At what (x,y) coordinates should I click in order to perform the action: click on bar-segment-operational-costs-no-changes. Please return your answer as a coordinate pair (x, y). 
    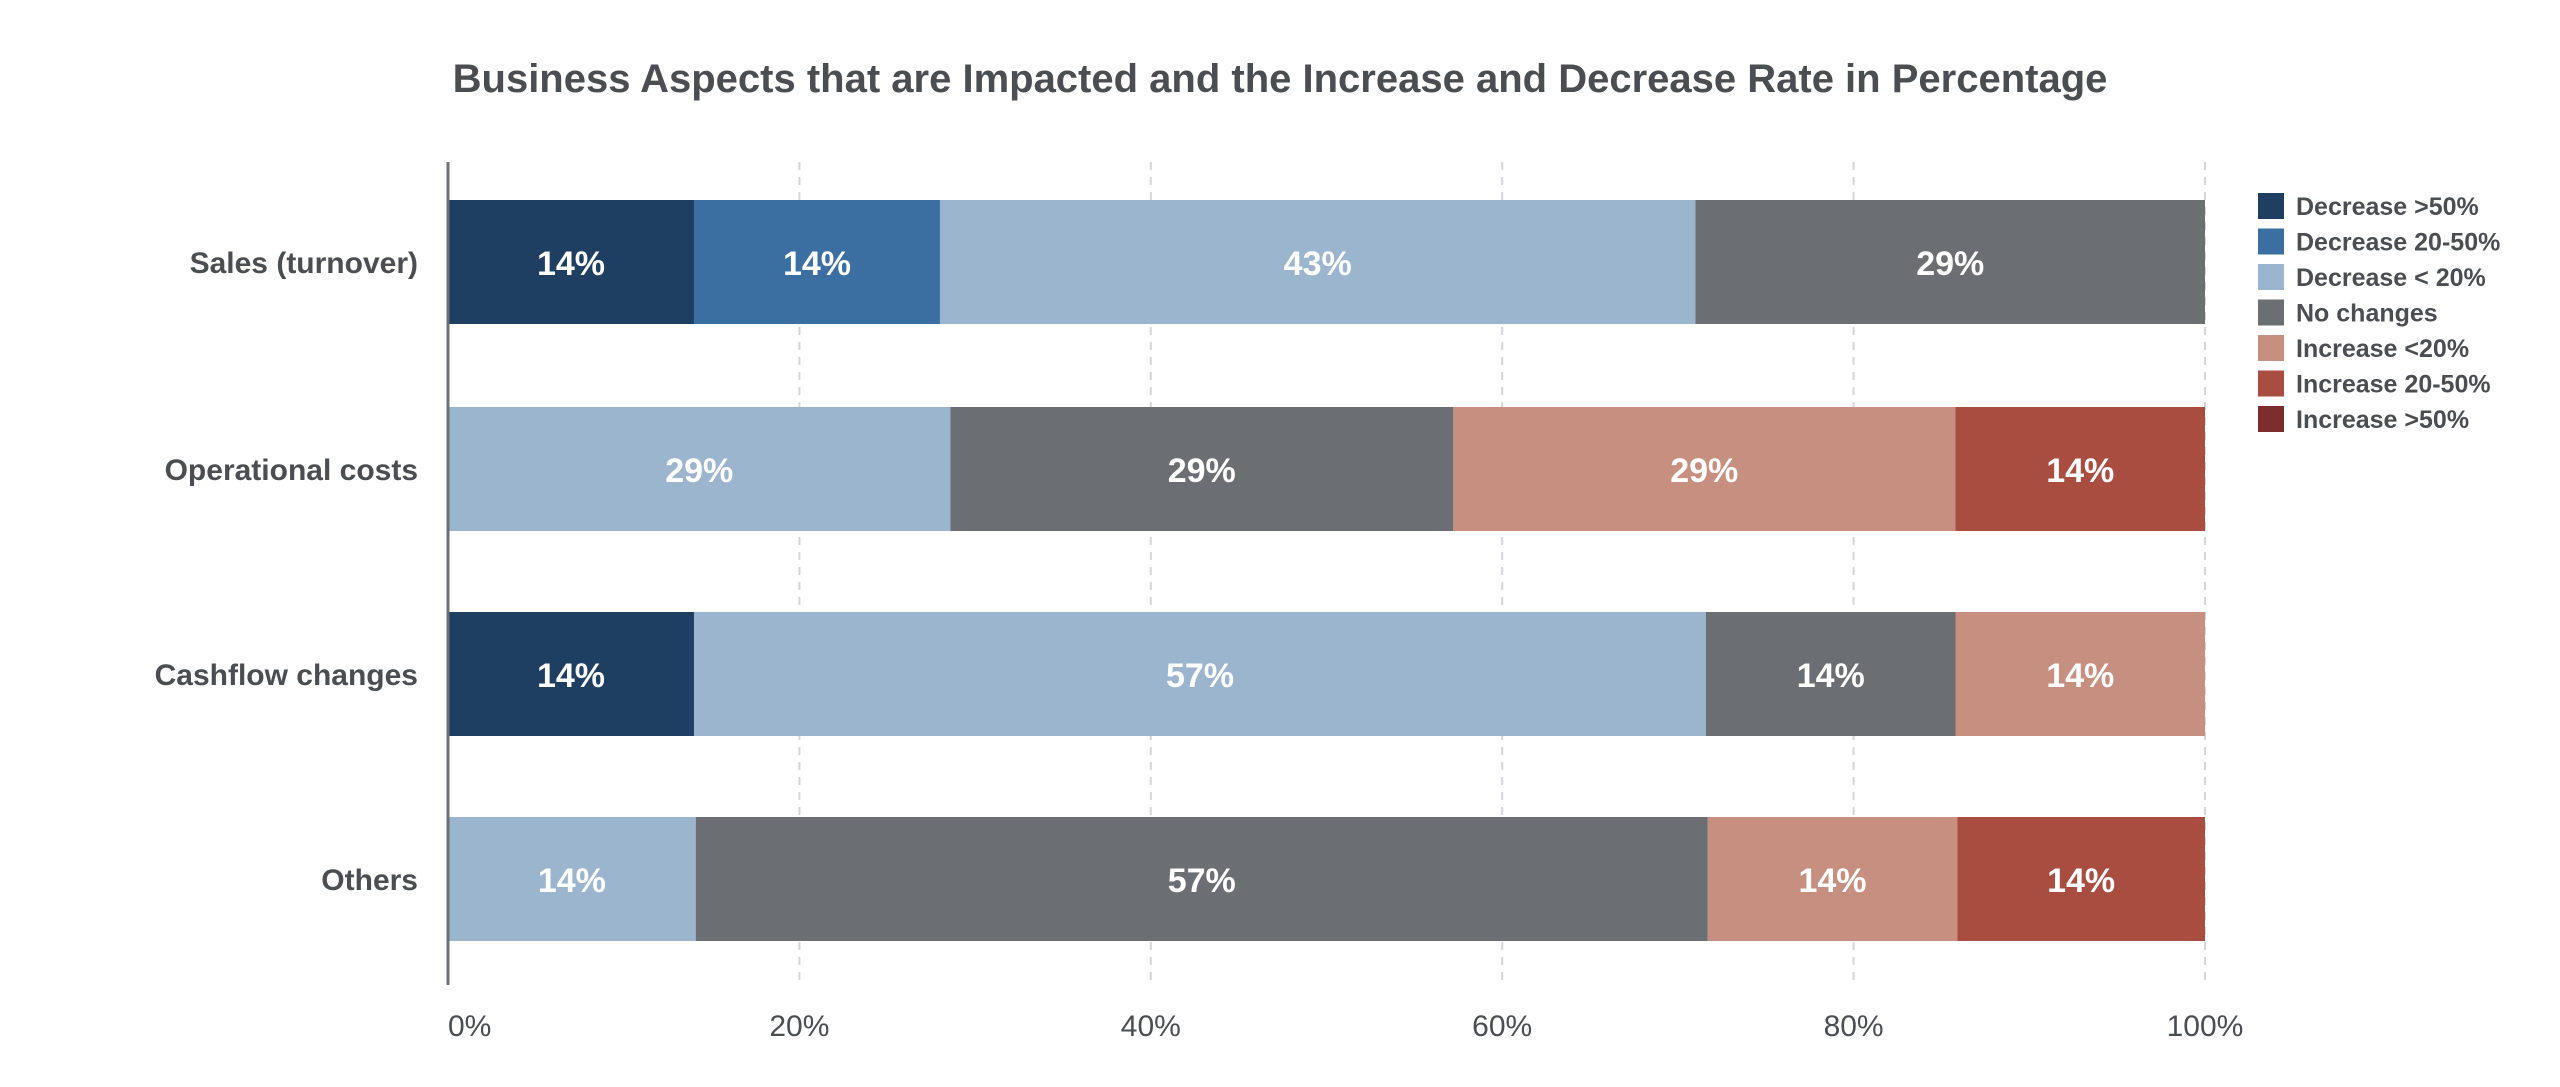
    Looking at the image, I should click on (1202, 469).